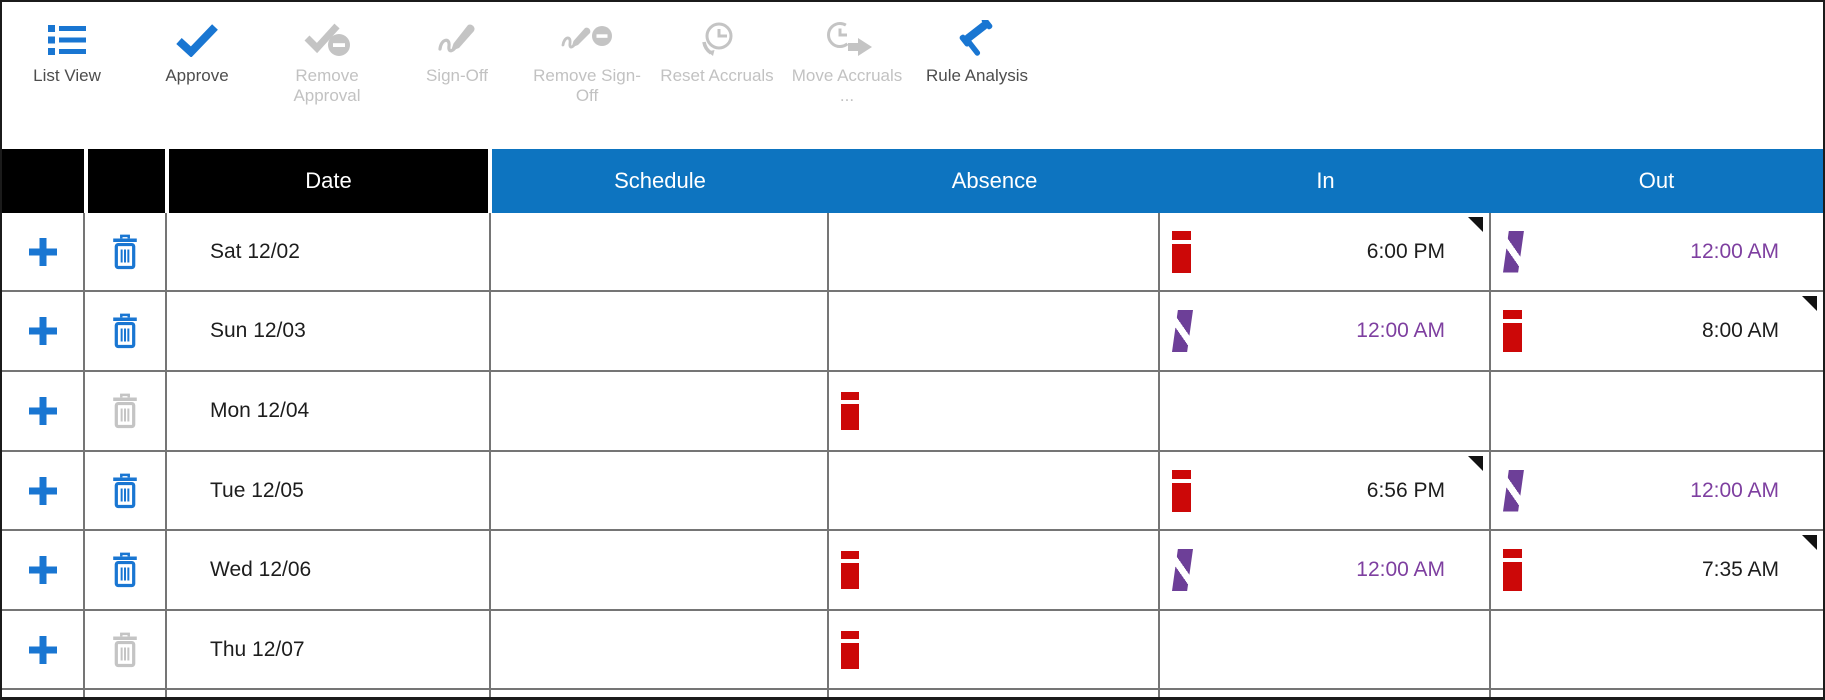 The image size is (1825, 700). What do you see at coordinates (329, 570) in the screenshot?
I see `date-cell: Wed 12/06` at bounding box center [329, 570].